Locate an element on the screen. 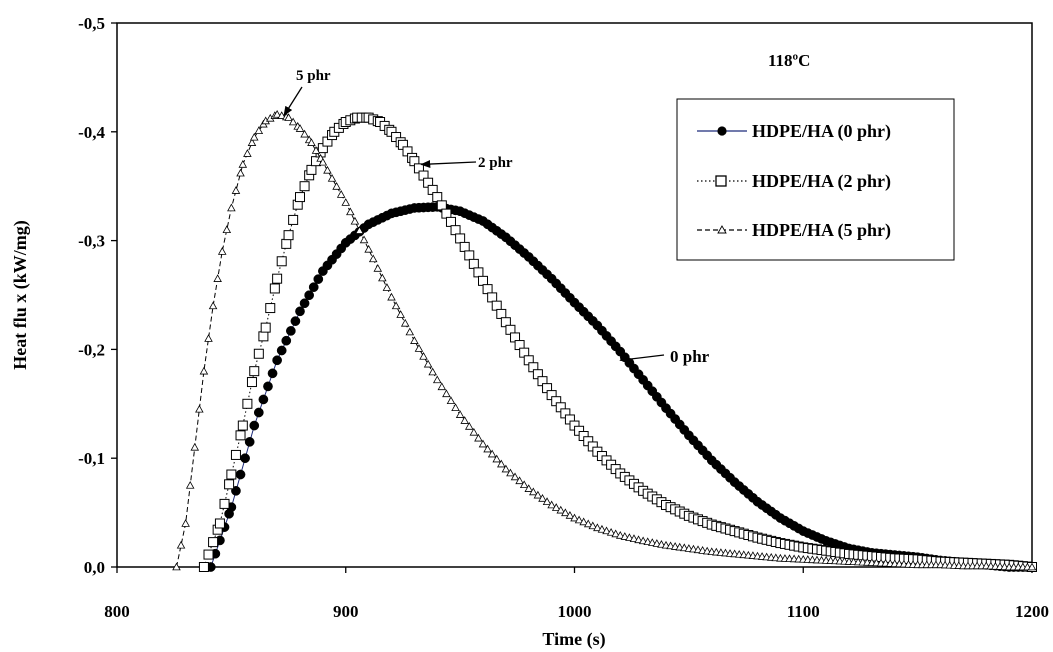  annotation-label: 2 phr is located at coordinates (495, 163).